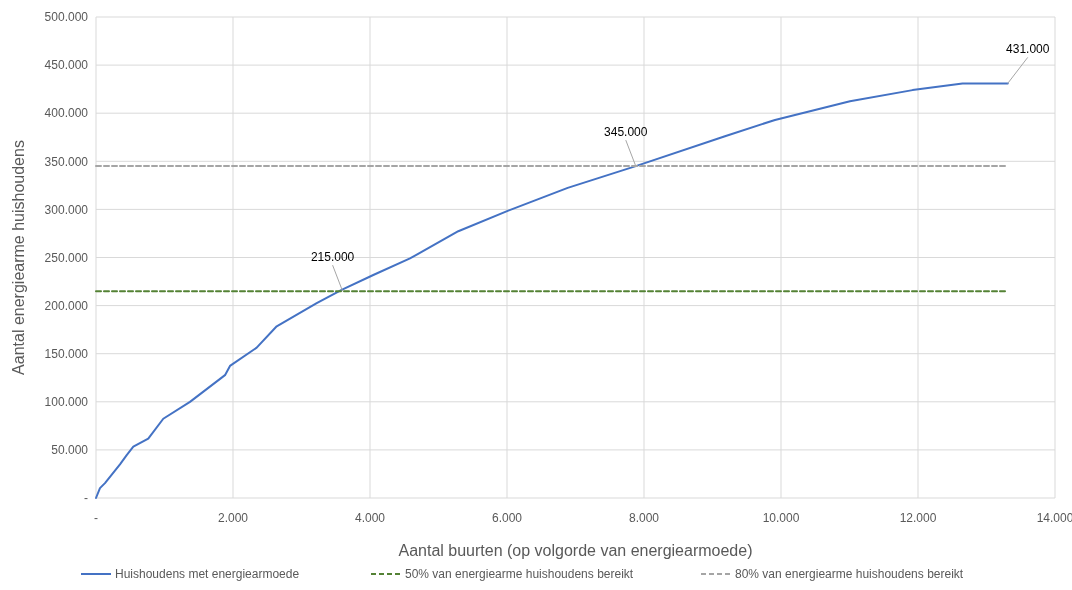 This screenshot has height=590, width=1072. I want to click on y-tick-label: 150.000, so click(66, 353).